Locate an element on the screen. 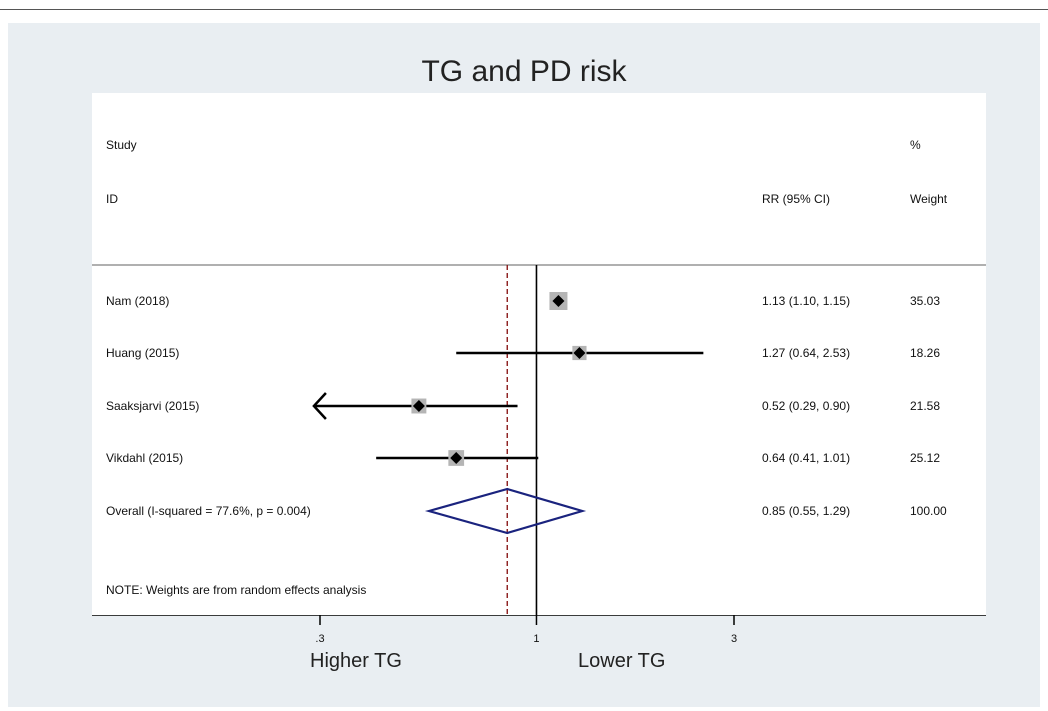  lower-tg-label: Lower TG is located at coordinates (622, 661).